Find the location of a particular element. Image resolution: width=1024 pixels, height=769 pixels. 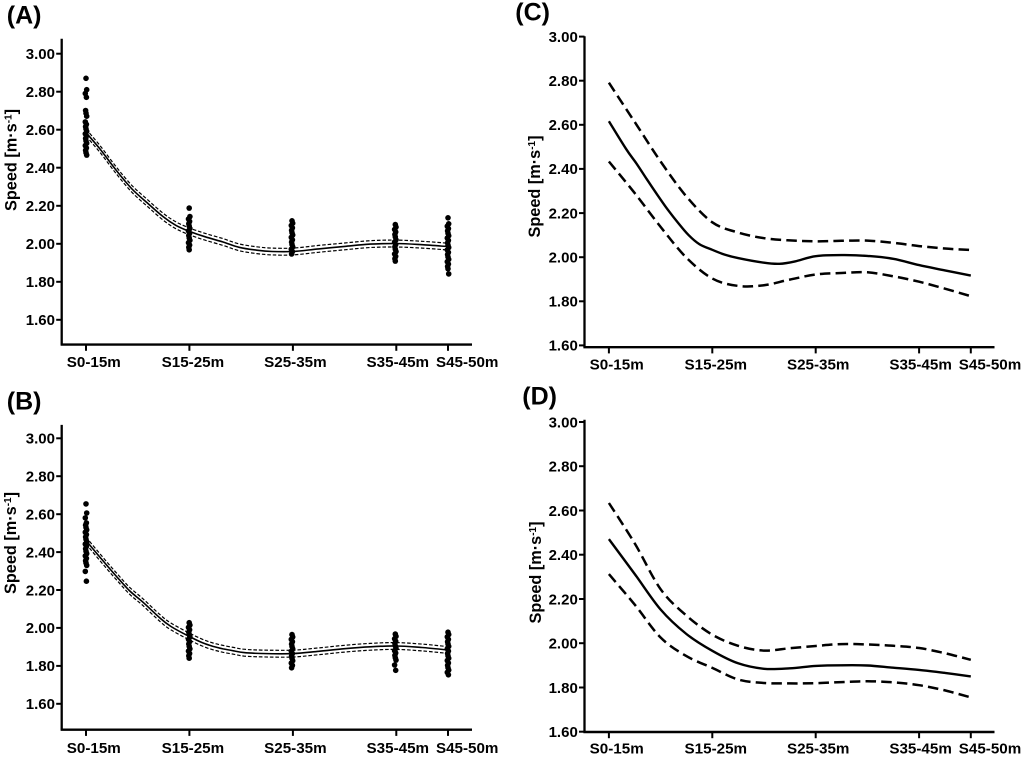

svg-text: (A) is located at coordinates (24, 15).